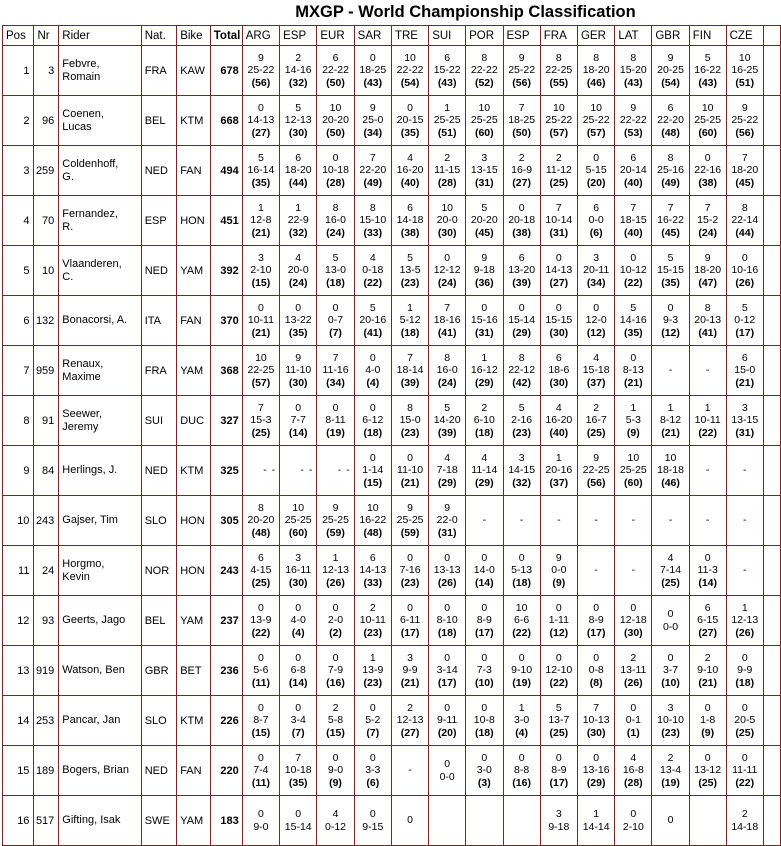 This screenshot has height=846, width=781. What do you see at coordinates (558, 770) in the screenshot?
I see `gp-cell: 0 8-9 (17)` at bounding box center [558, 770].